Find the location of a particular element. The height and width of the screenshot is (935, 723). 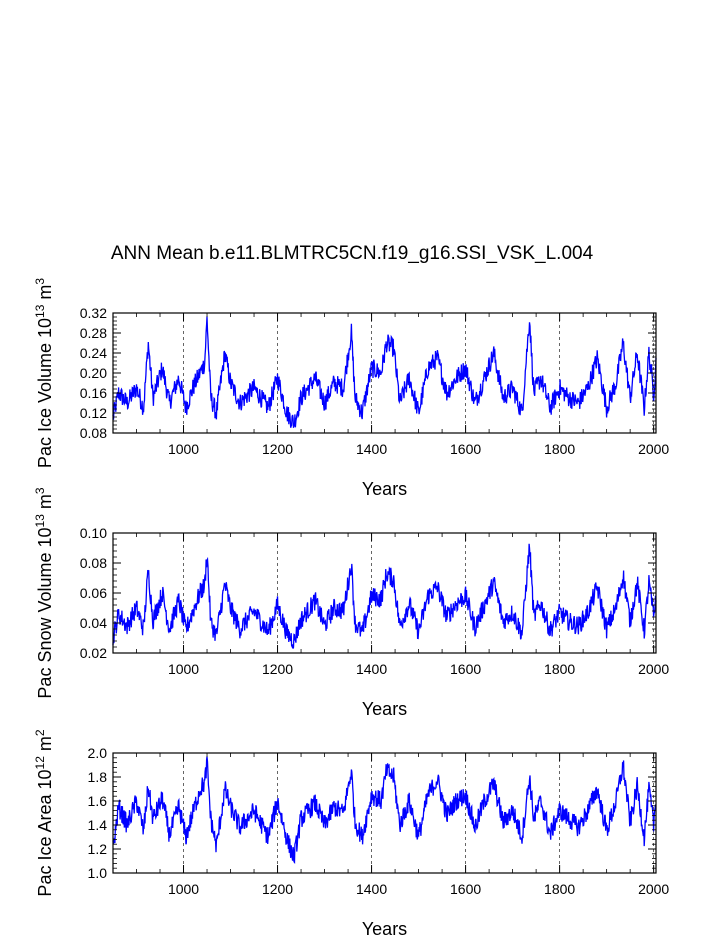

y-axis-label: Pac Snow Volume 1013 m3 is located at coordinates (44, 592).